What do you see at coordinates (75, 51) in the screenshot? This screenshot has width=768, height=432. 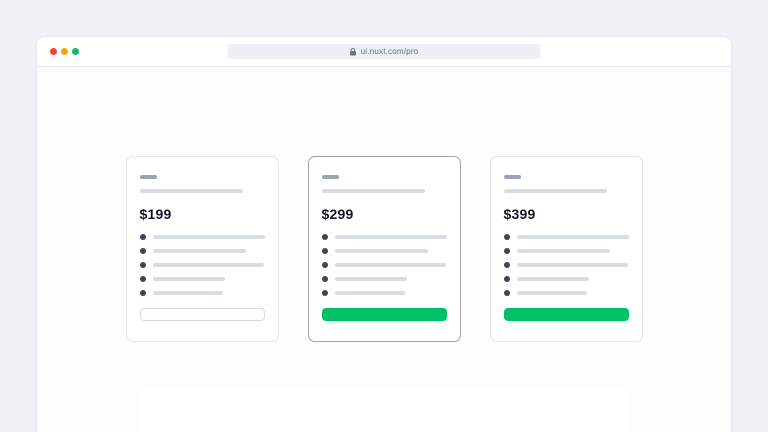 I see `zoom-button` at bounding box center [75, 51].